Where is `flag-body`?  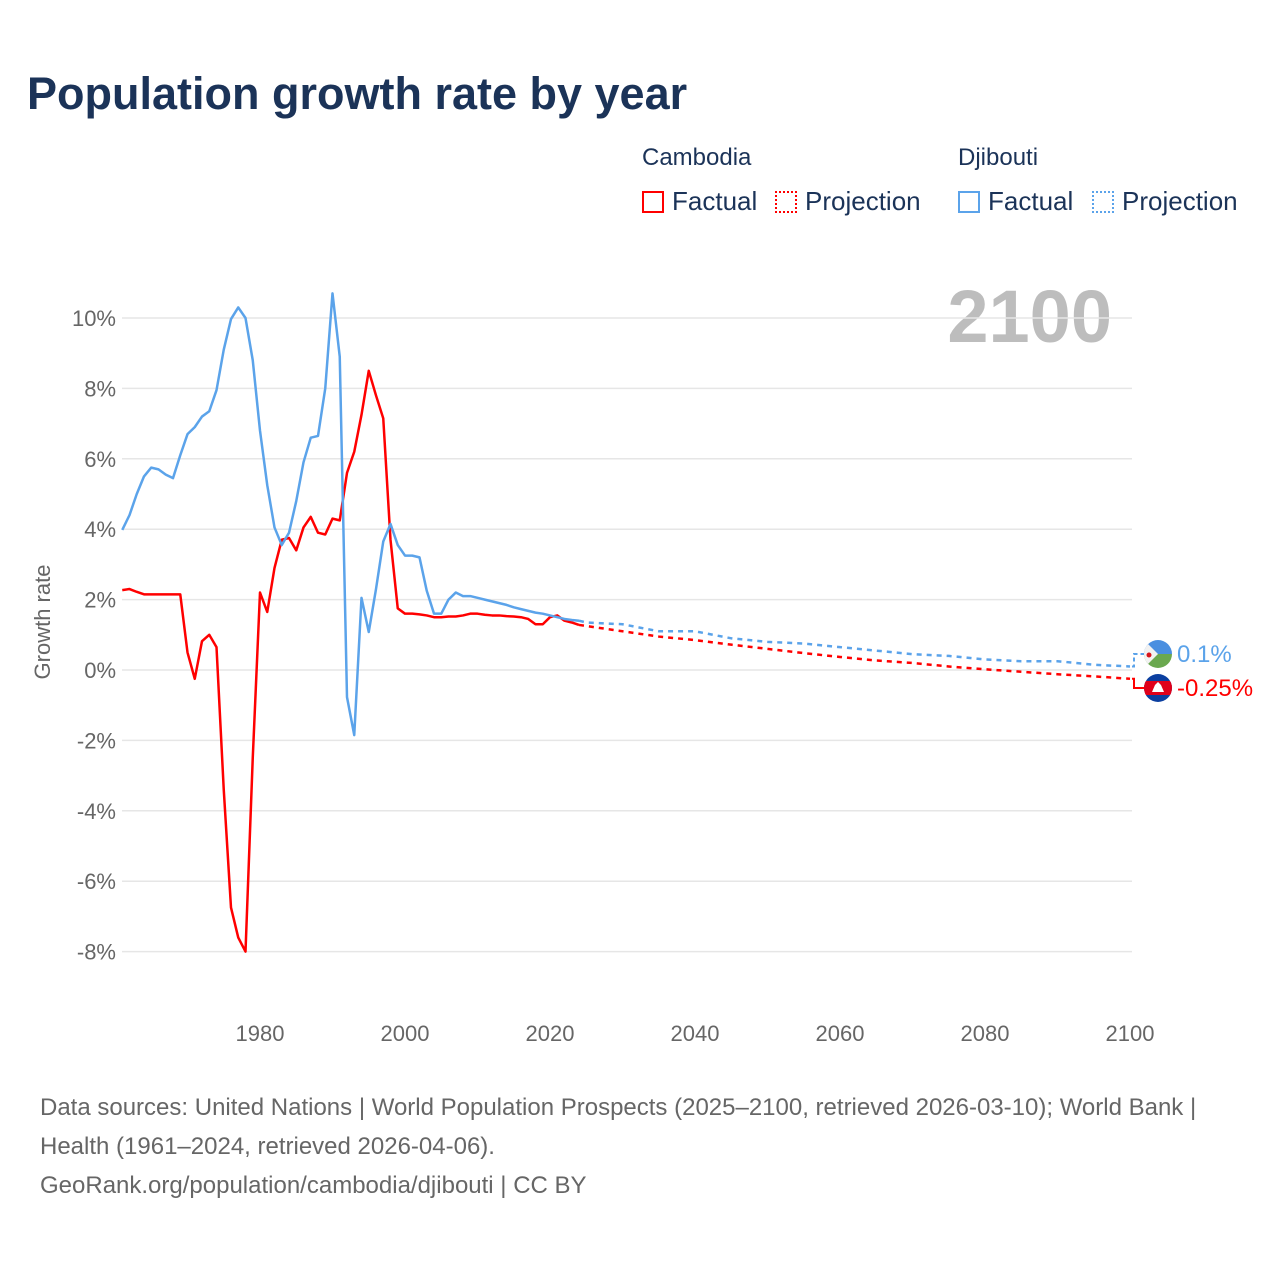
flag-body is located at coordinates (1158, 654).